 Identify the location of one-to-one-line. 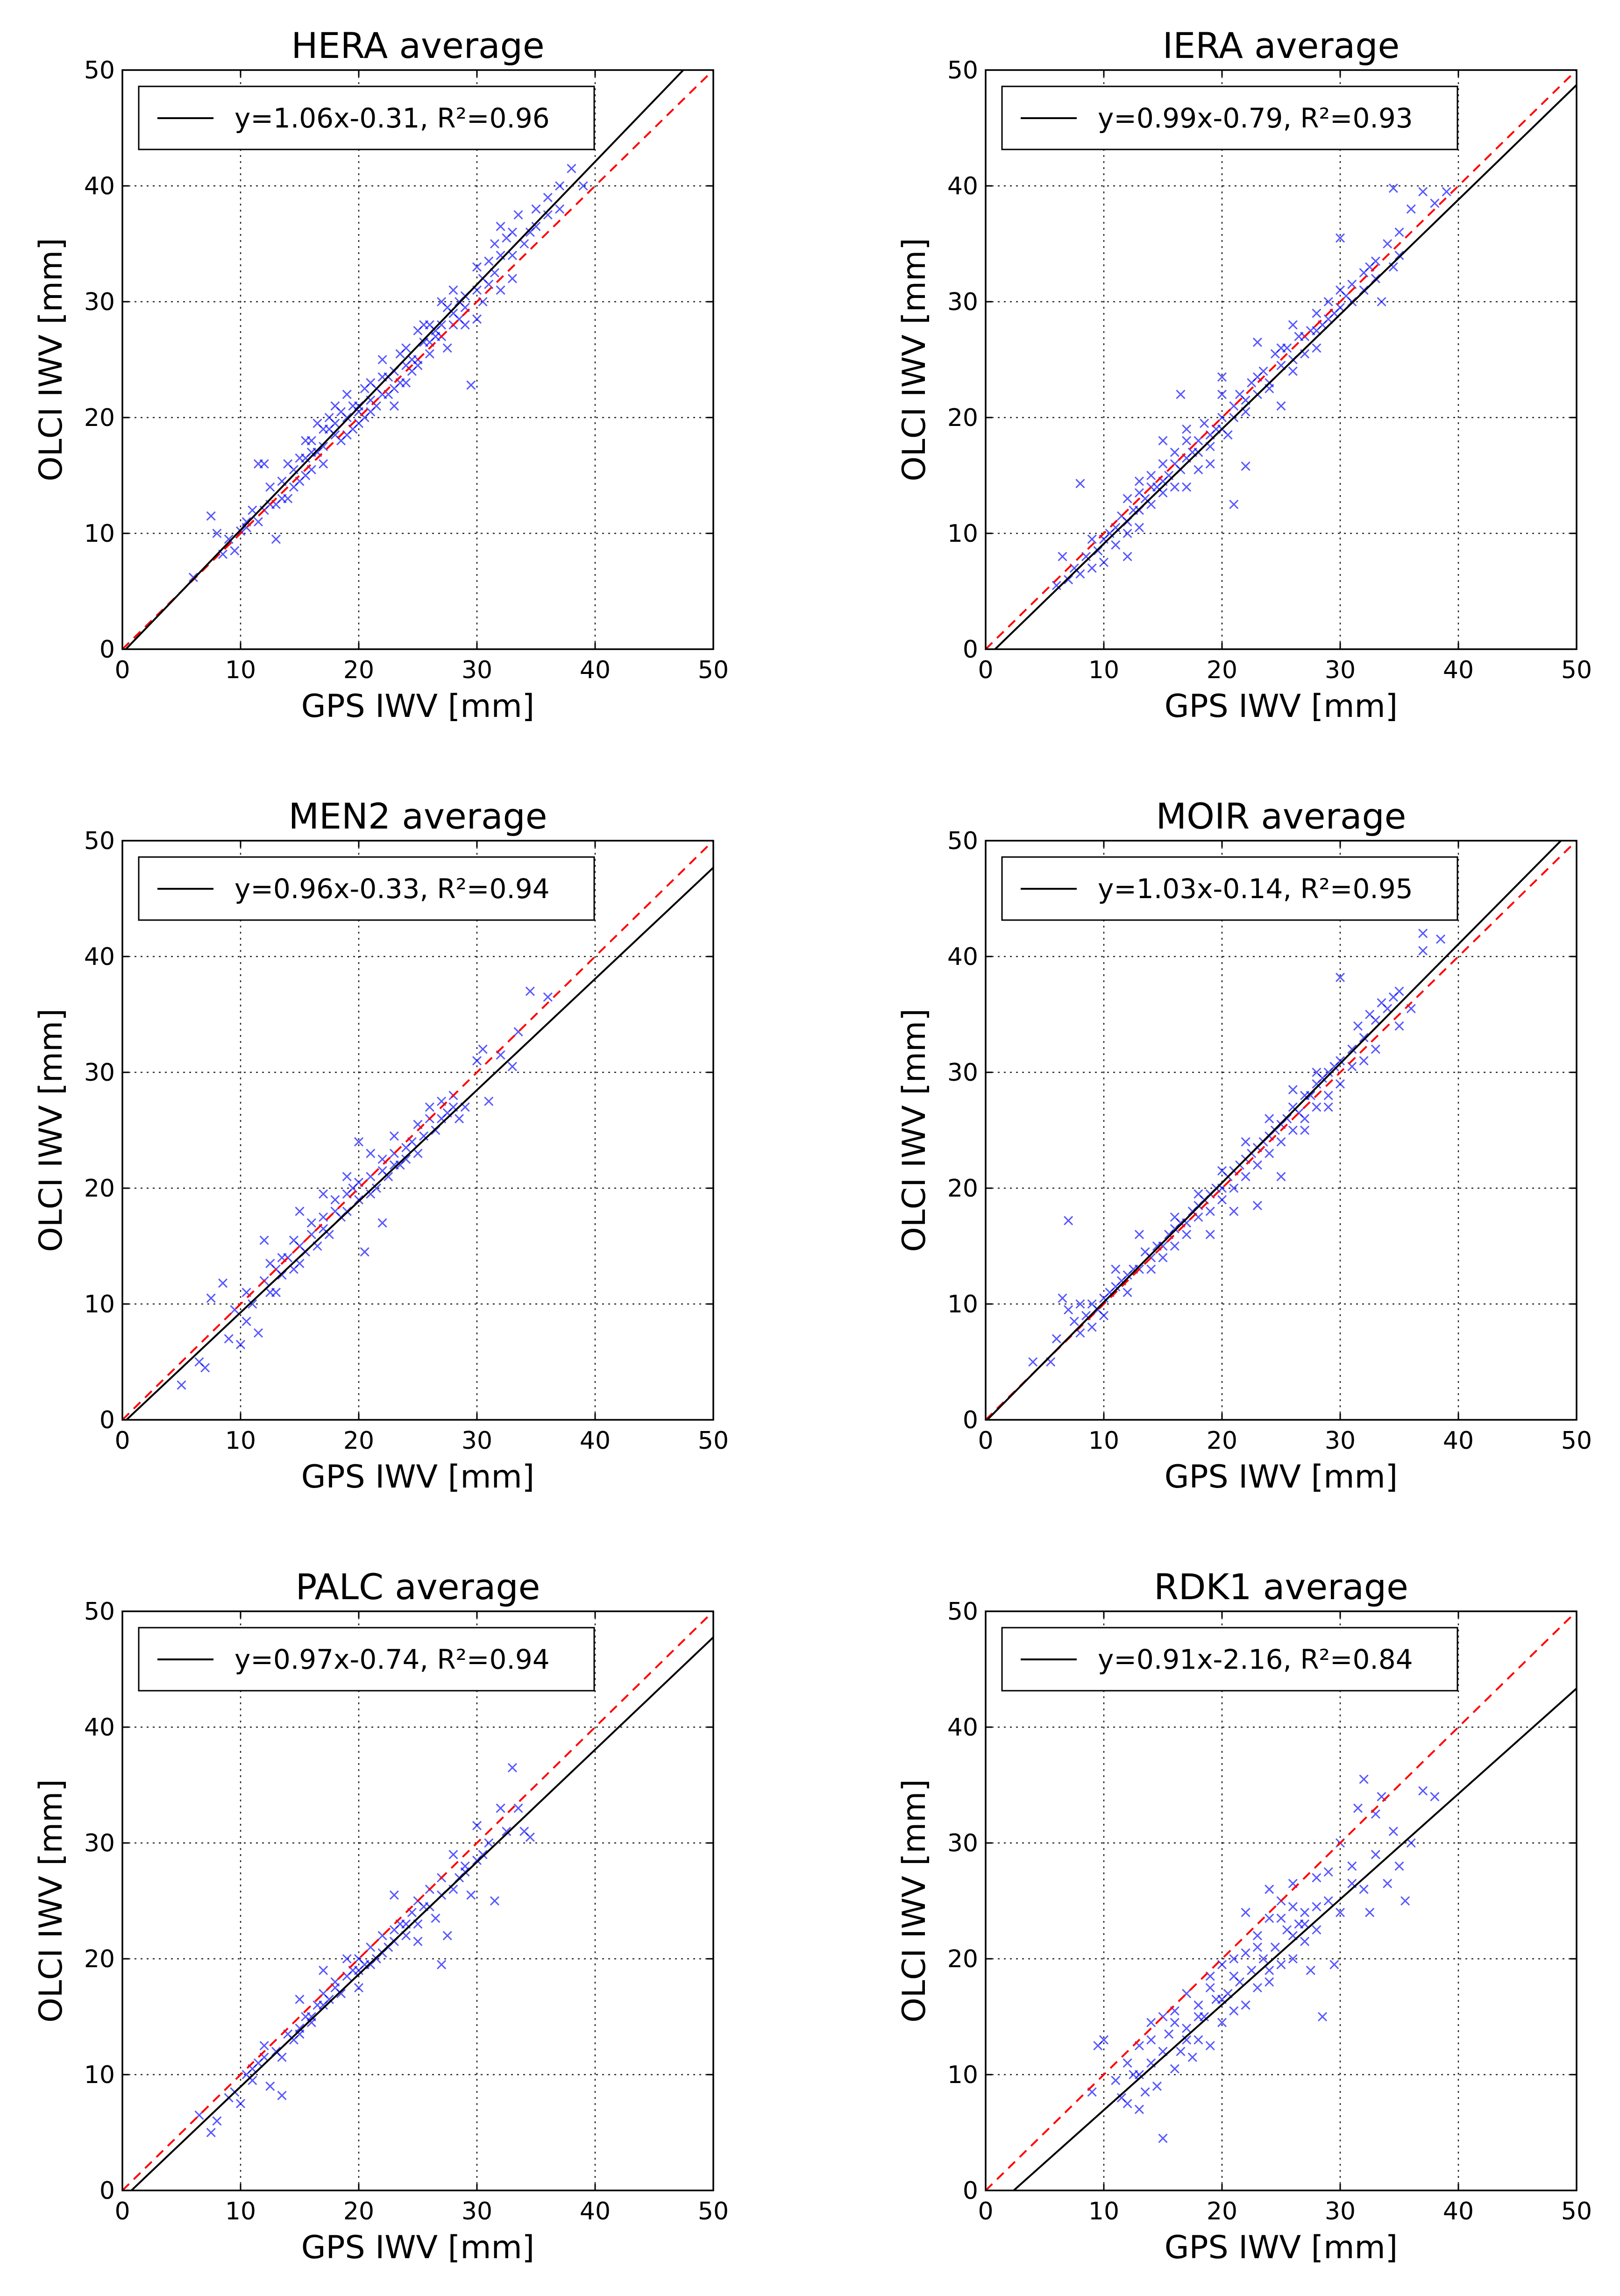
(1281, 1901).